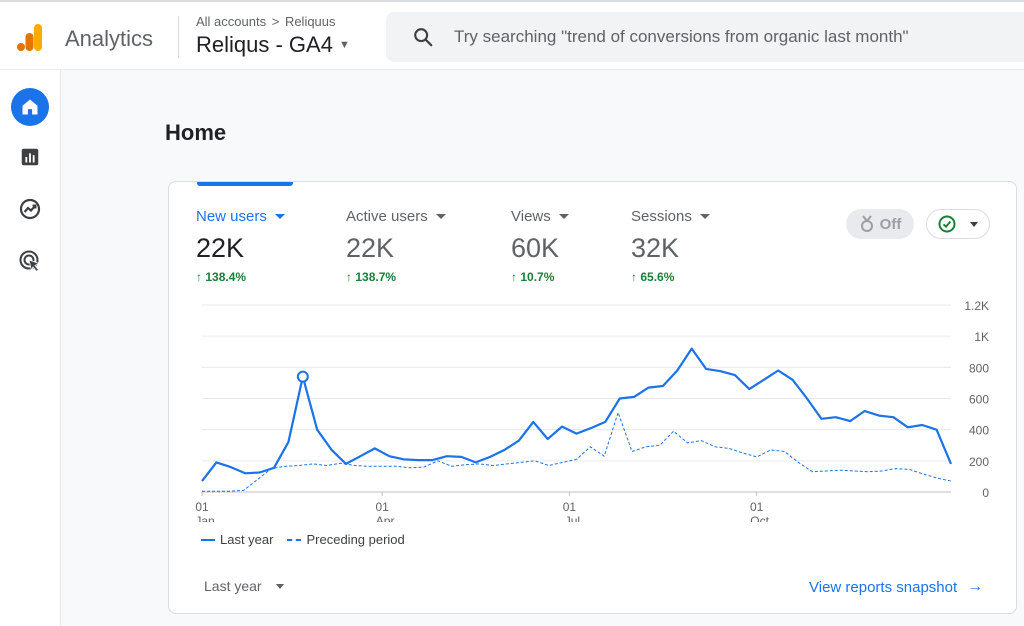  What do you see at coordinates (657, 277) in the screenshot?
I see `metric-change-value: 65.6%` at bounding box center [657, 277].